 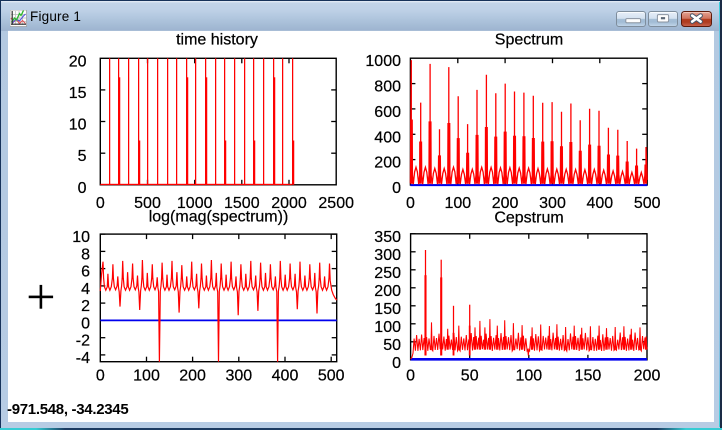 What do you see at coordinates (289, 203) in the screenshot?
I see `svg-text: 2000` at bounding box center [289, 203].